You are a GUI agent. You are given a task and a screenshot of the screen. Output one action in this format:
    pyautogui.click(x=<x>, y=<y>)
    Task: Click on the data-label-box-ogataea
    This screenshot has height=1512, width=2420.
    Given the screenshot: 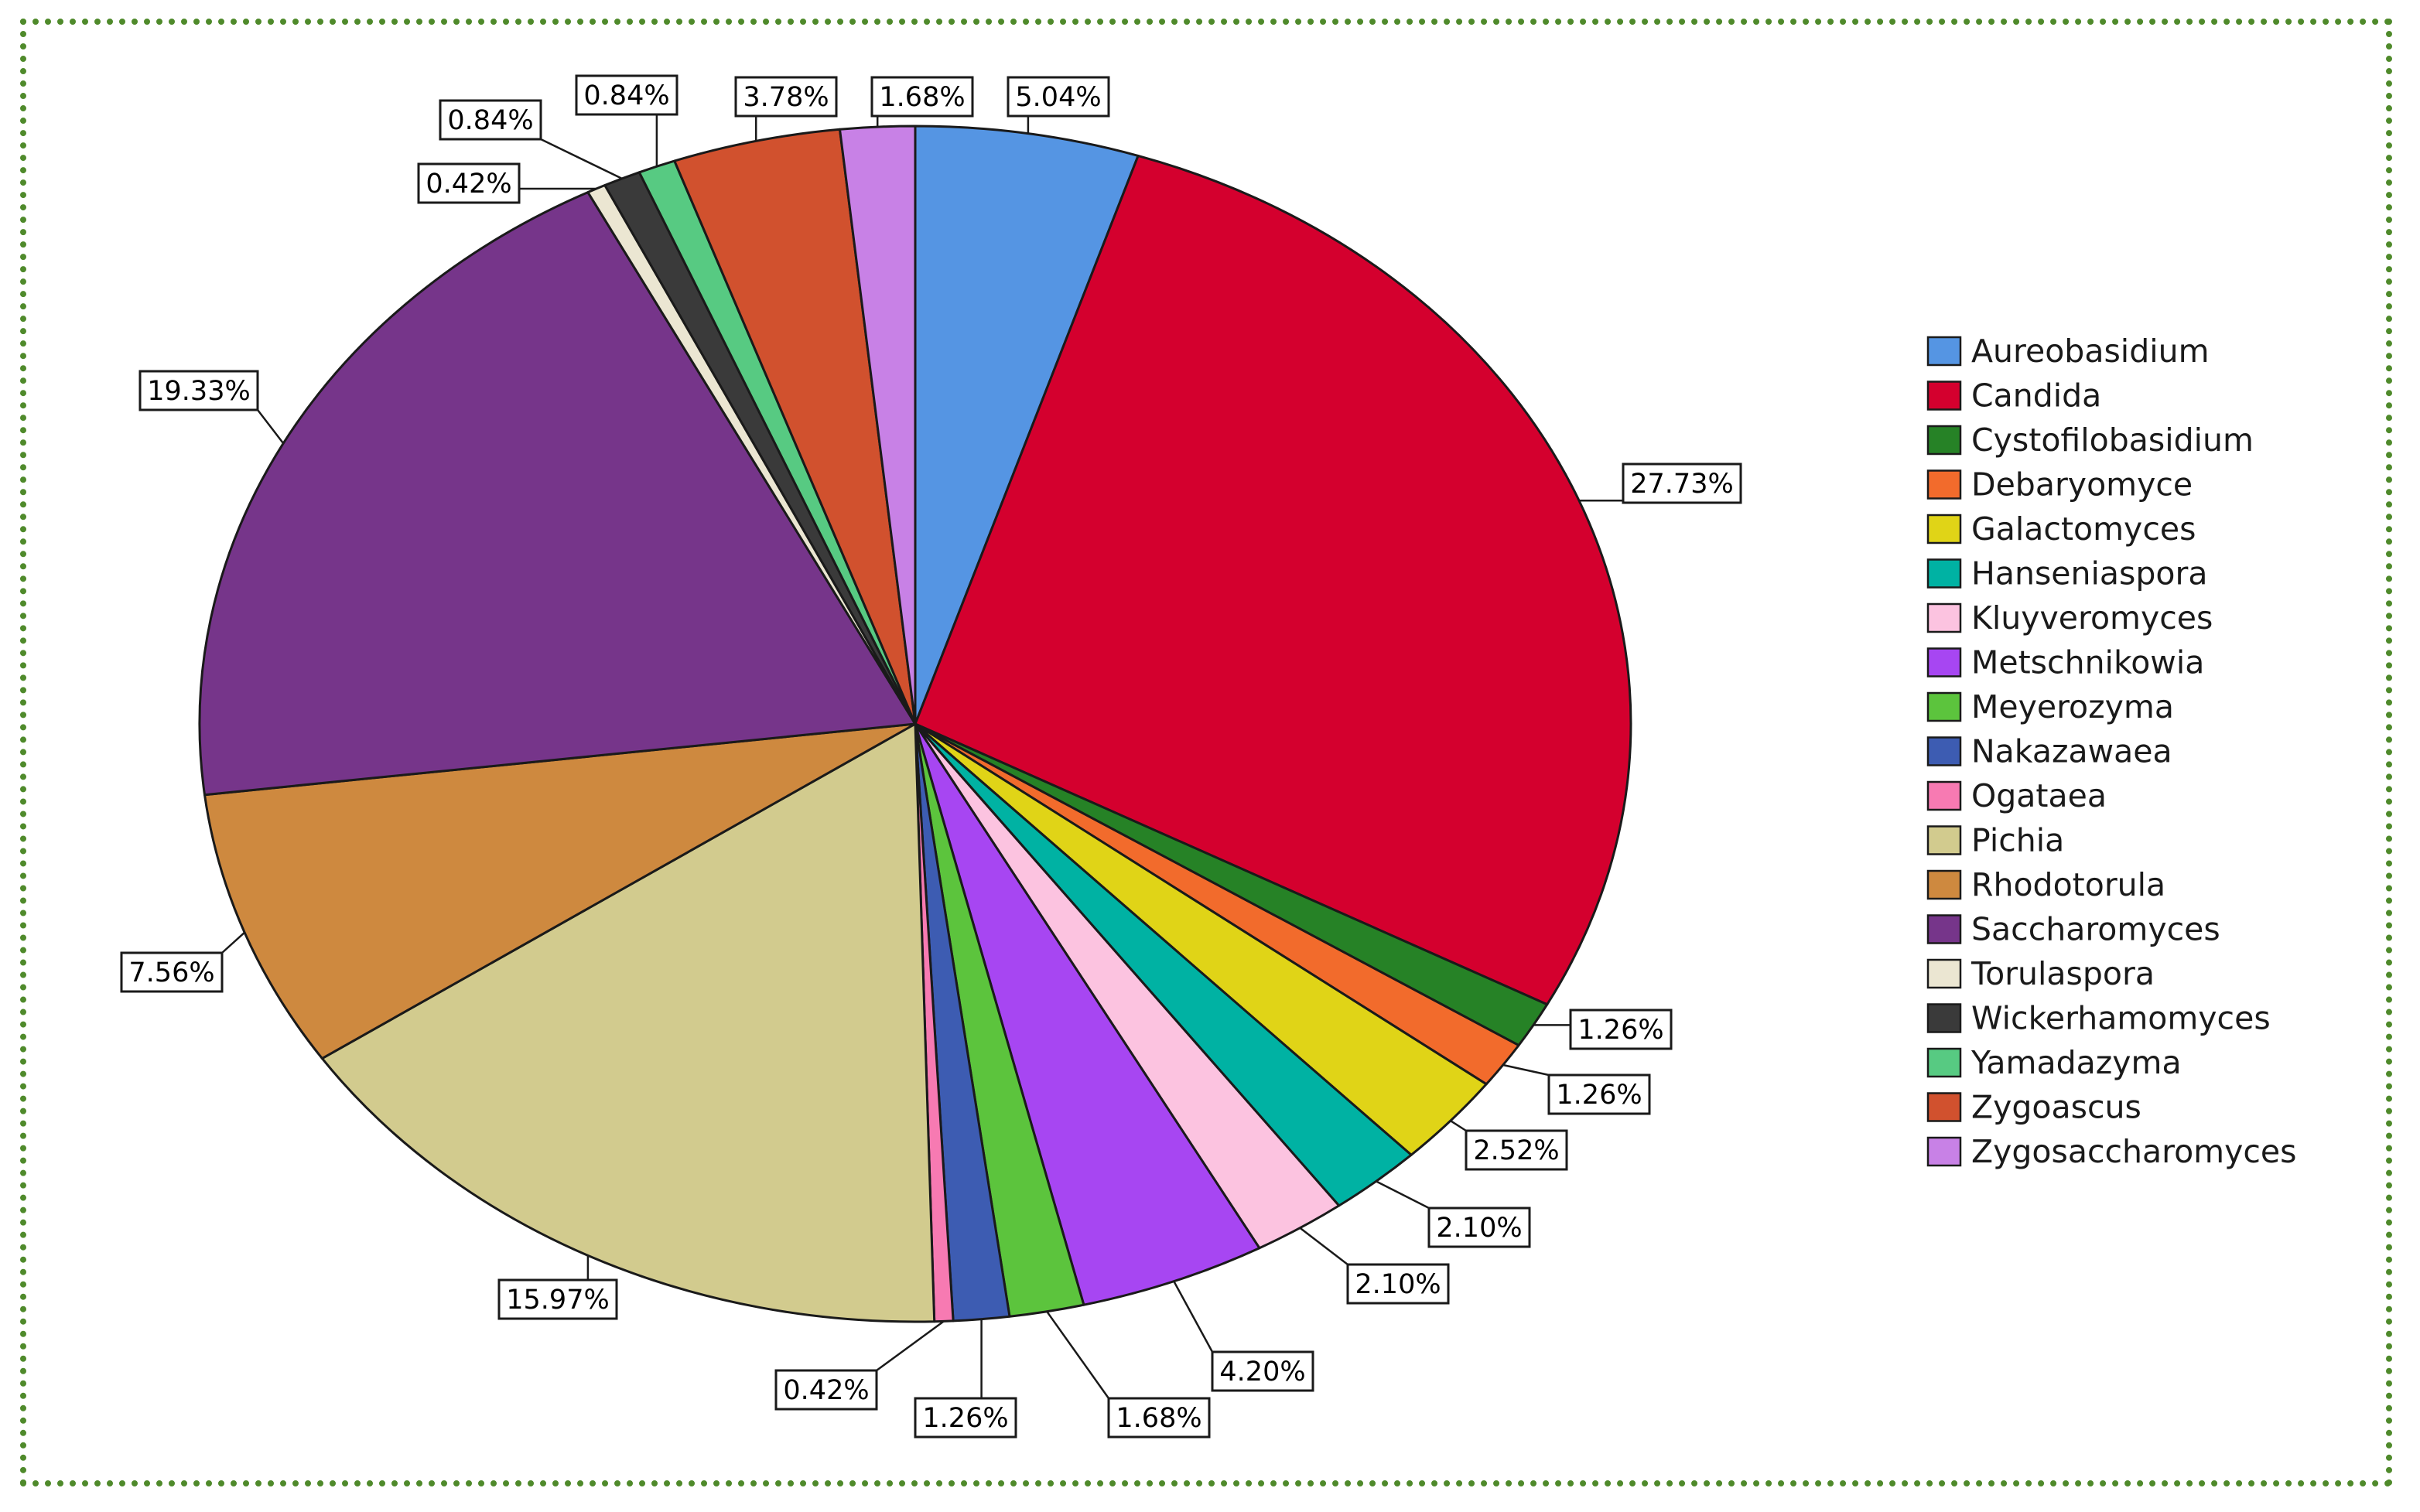 What is the action you would take?
    pyautogui.click(x=826, y=1390)
    